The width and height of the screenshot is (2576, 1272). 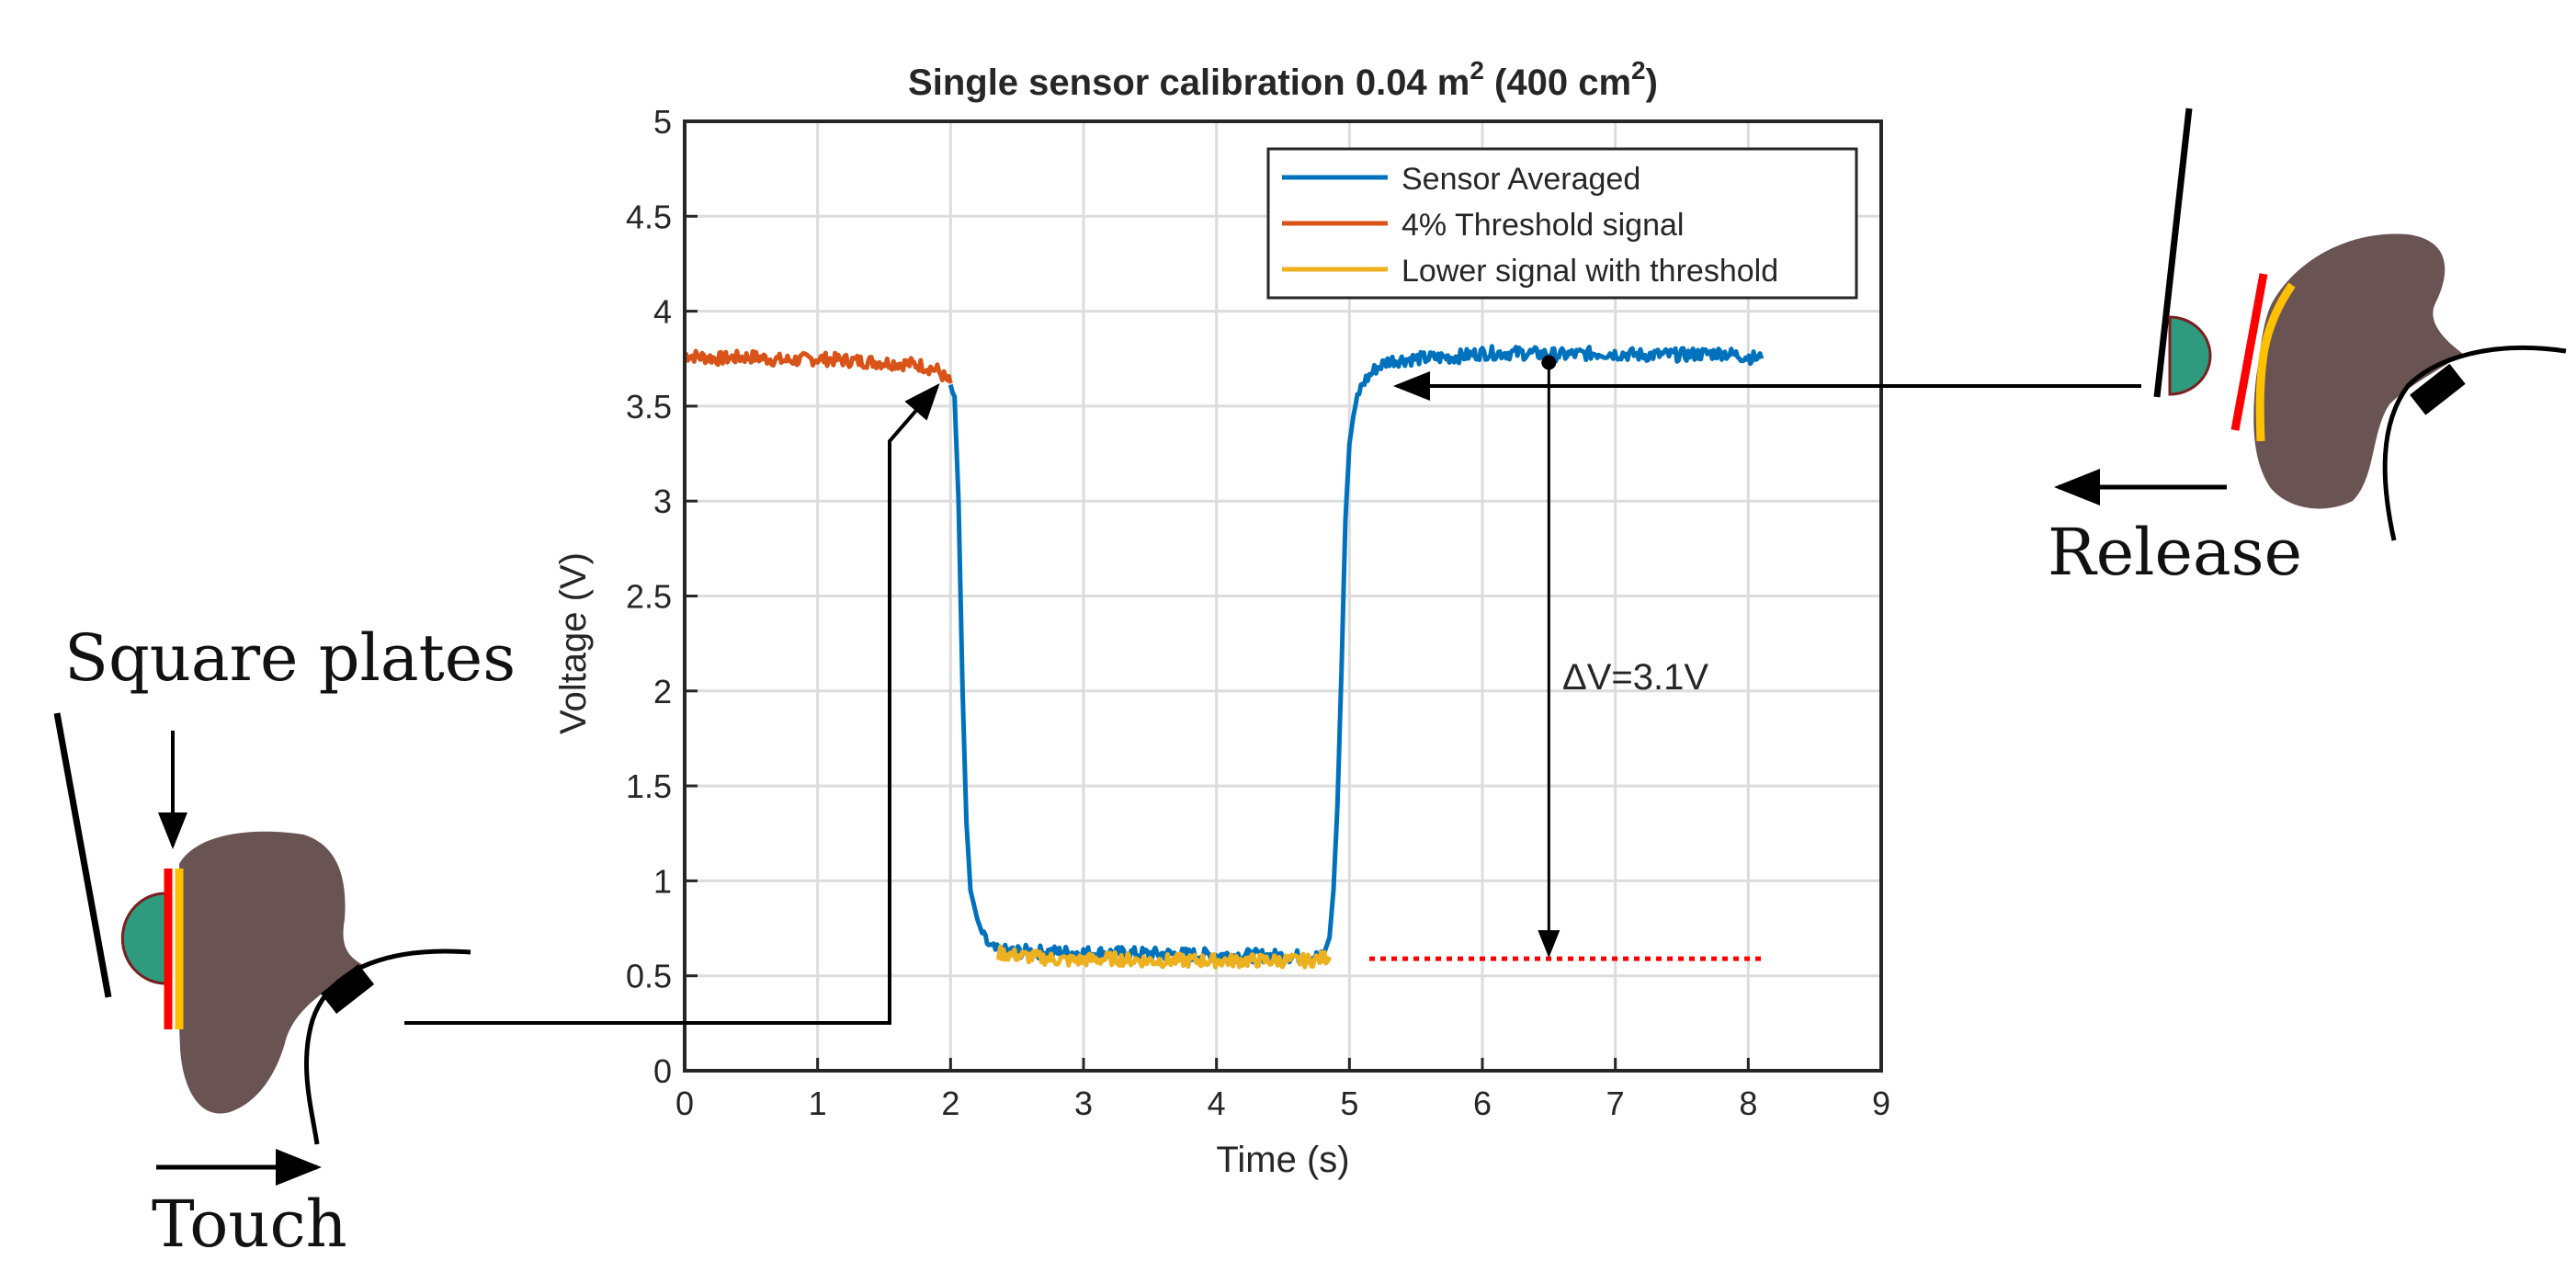 I want to click on x-tick-label: 5, so click(x=1349, y=1103).